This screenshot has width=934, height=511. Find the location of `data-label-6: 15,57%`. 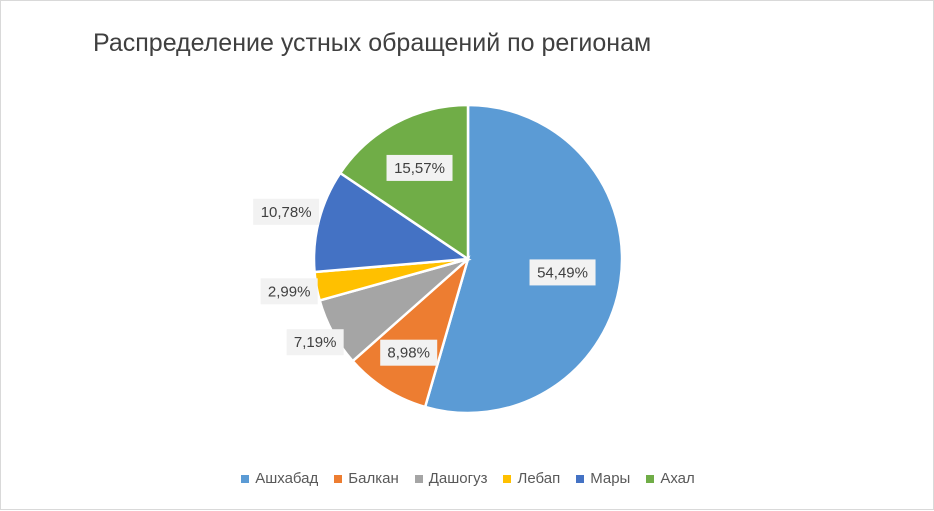

data-label-6: 15,57% is located at coordinates (419, 167).